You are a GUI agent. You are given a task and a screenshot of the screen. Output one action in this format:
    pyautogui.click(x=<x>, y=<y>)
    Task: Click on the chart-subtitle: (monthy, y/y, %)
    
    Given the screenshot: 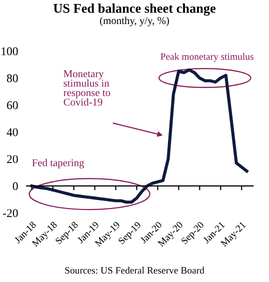 What is the action you would take?
    pyautogui.click(x=134, y=21)
    